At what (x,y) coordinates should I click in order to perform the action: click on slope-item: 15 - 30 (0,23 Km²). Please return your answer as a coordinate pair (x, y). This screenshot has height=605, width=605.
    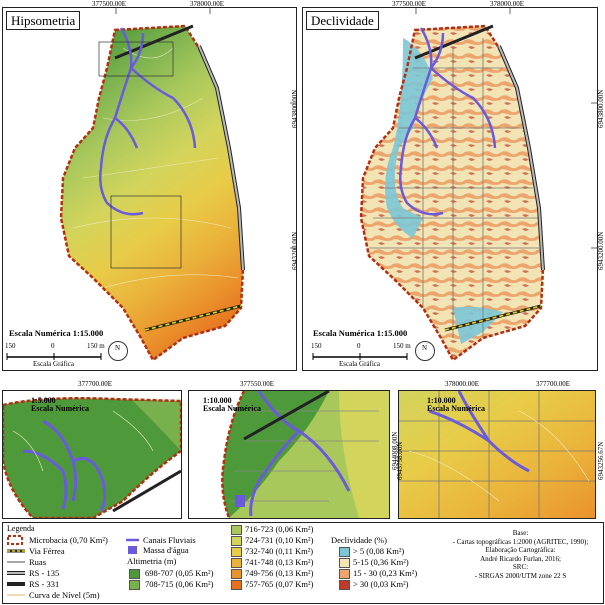
    Looking at the image, I should click on (385, 573).